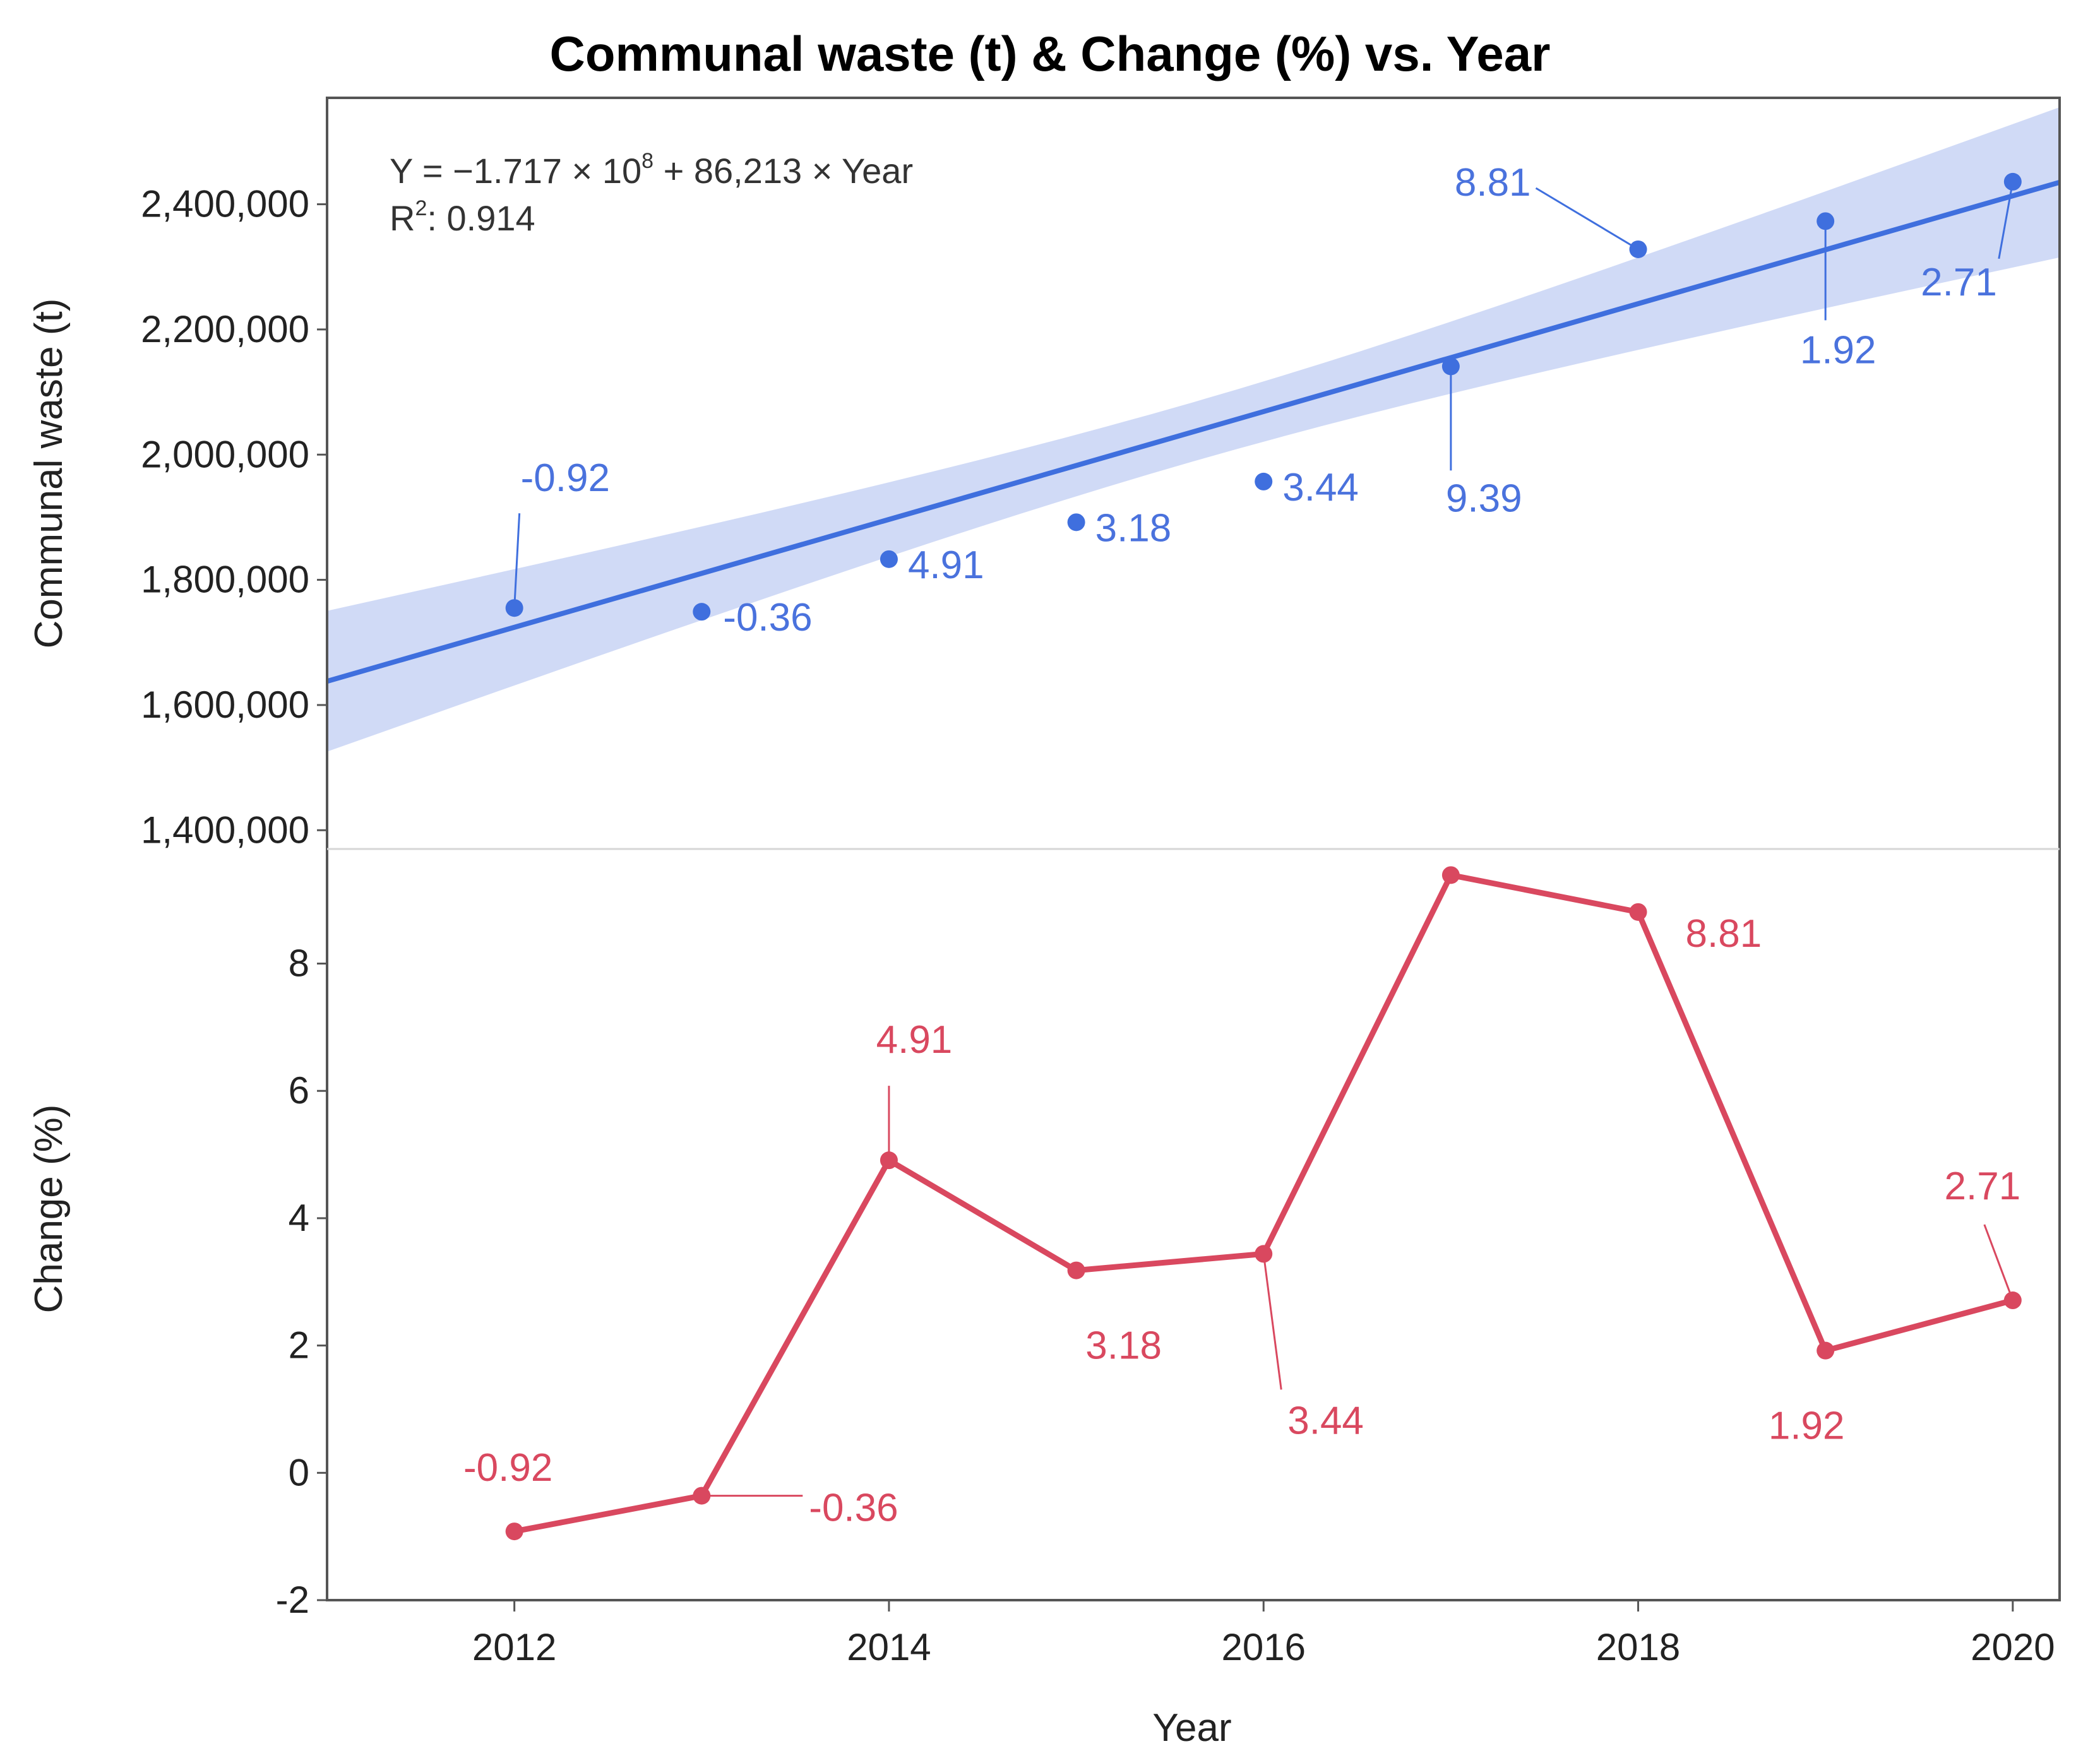  Describe the element at coordinates (49, 474) in the screenshot. I see `y-axis-title-top: Communal waste (t)` at that location.